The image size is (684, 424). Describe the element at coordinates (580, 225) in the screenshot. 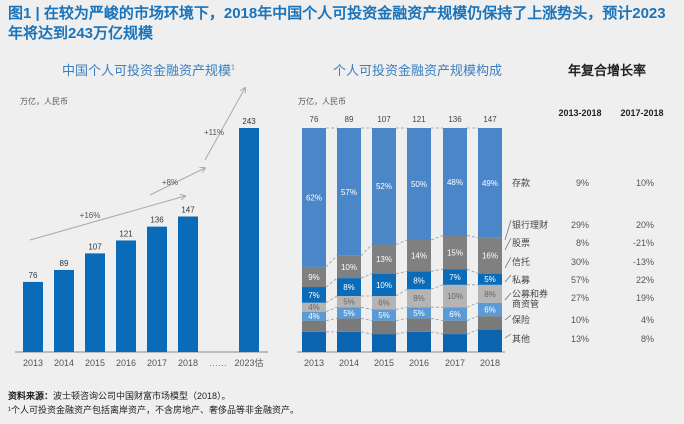

I see `cagr-value-2013-2018: 29%` at that location.